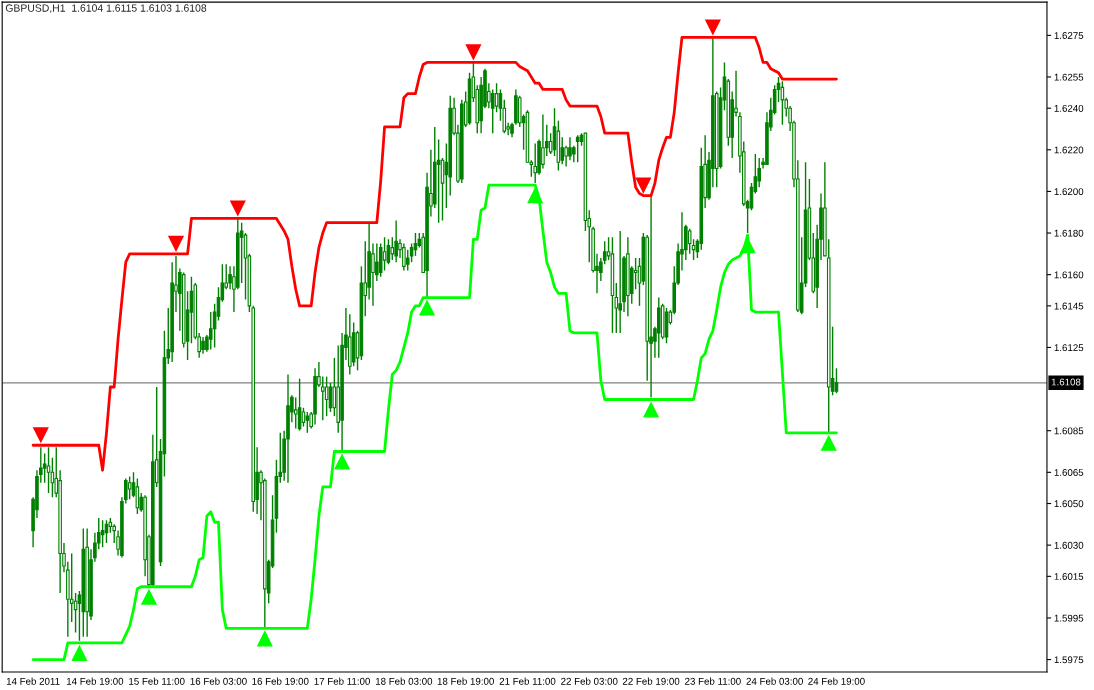 The height and width of the screenshot is (690, 1094). Describe the element at coordinates (1069, 108) in the screenshot. I see `y-tick-label: 1.6240` at that location.